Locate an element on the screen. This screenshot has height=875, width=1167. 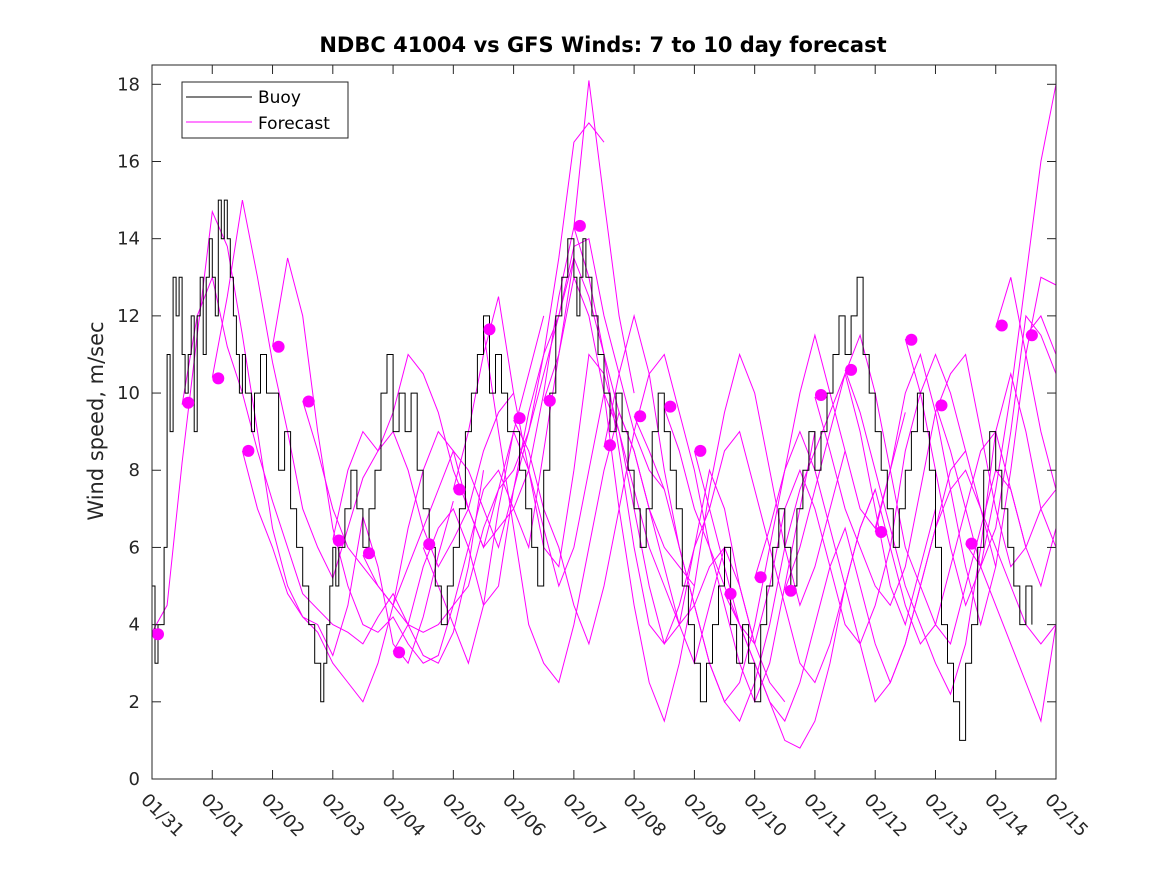
y-tick-label-7: 14 is located at coordinates (128, 239).